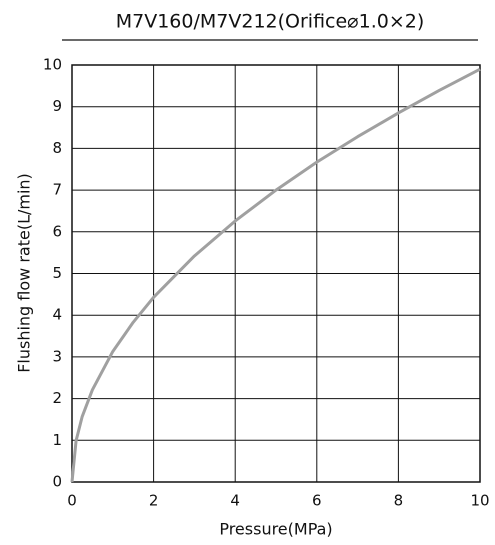  What do you see at coordinates (399, 501) in the screenshot?
I see `x-tick-label: 8` at bounding box center [399, 501].